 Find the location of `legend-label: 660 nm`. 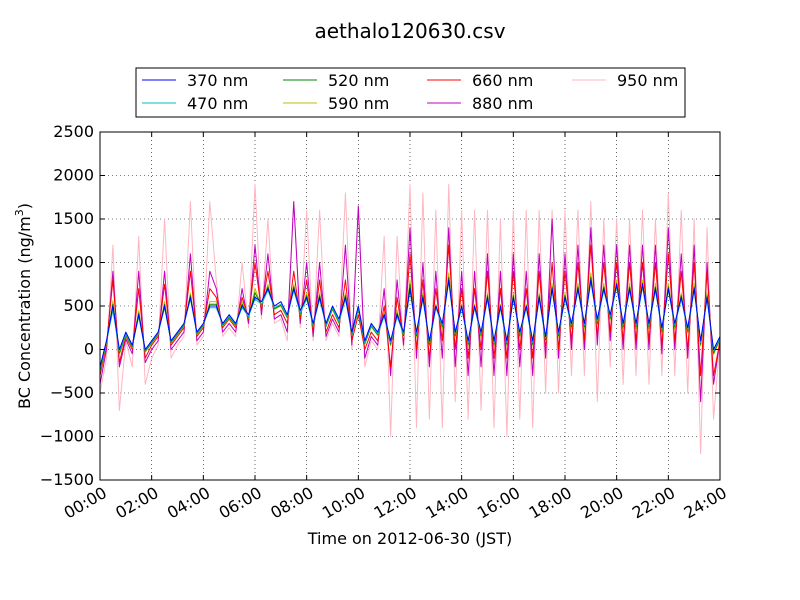

legend-label: 660 nm is located at coordinates (502, 80).